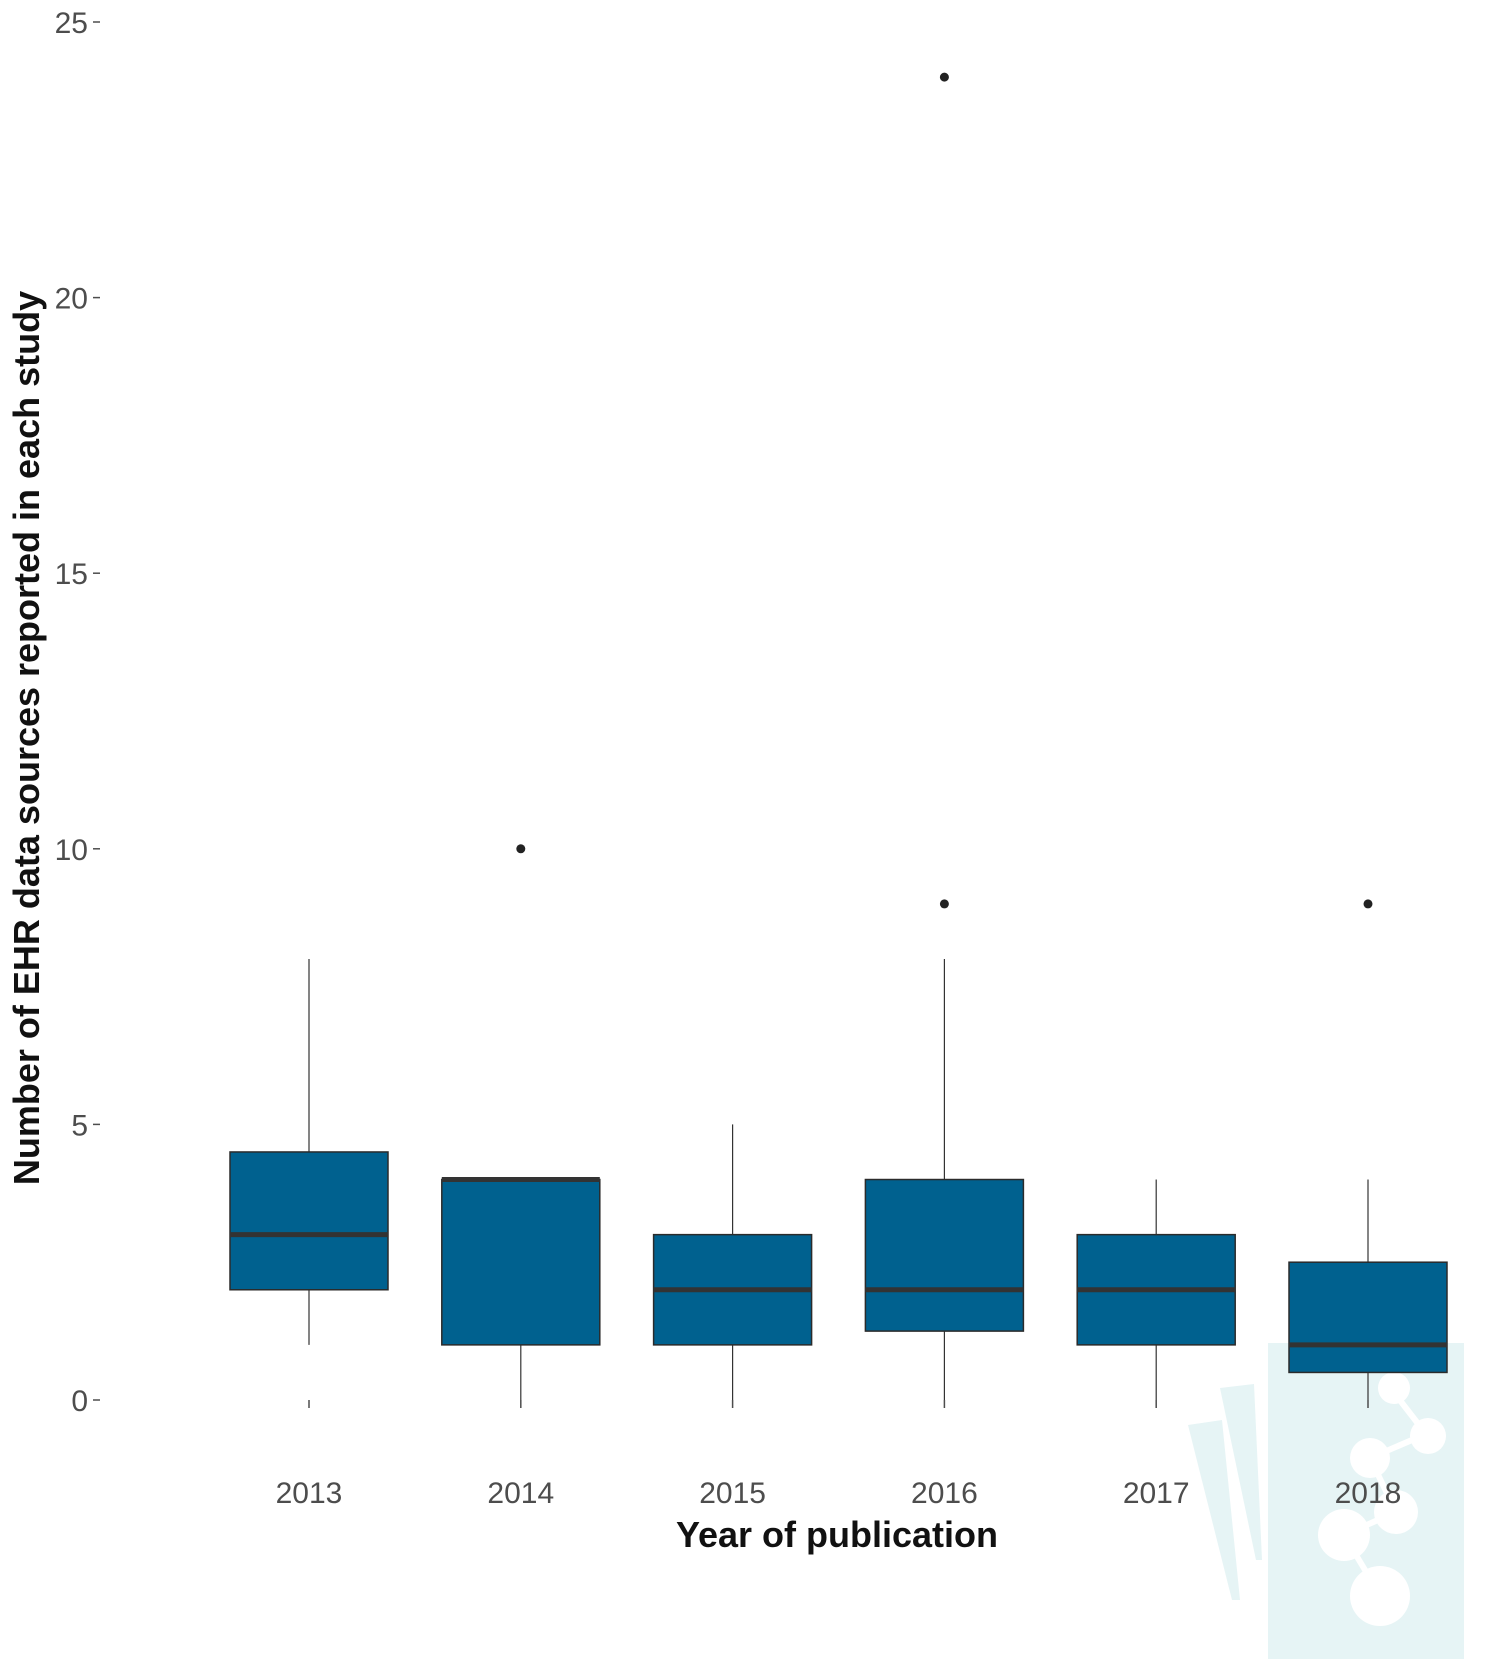 The height and width of the screenshot is (1659, 1494). Describe the element at coordinates (837, 1534) in the screenshot. I see `x-axis-title: Year of publication` at that location.